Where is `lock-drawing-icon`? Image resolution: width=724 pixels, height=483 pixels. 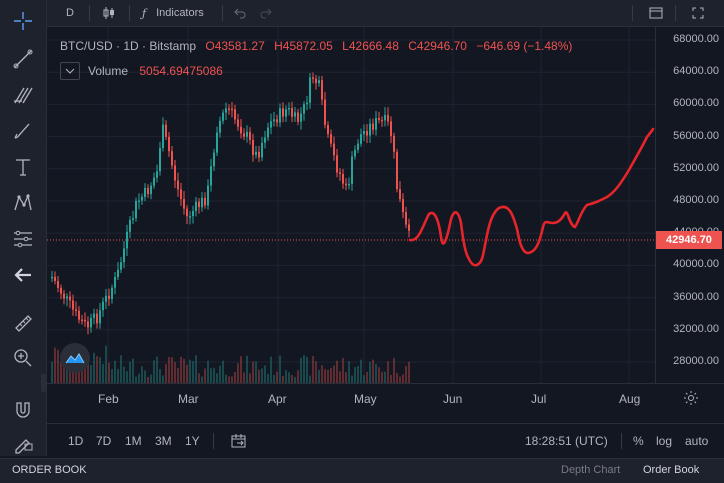 lock-drawing-icon is located at coordinates (23, 443).